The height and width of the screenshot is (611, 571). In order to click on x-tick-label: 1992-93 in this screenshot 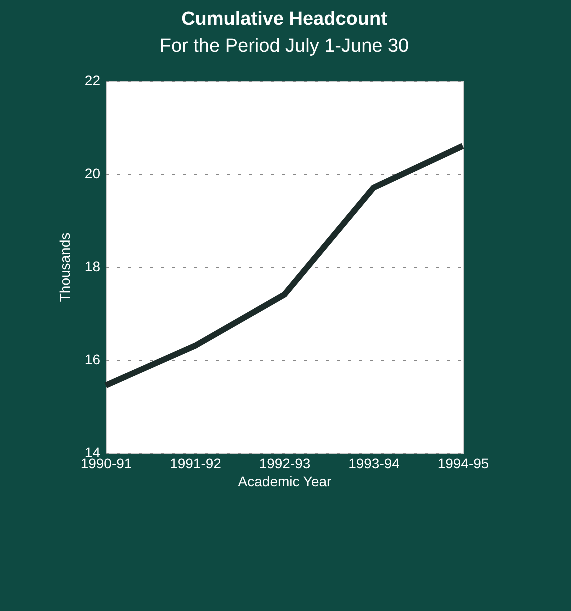, I will do `click(285, 464)`.